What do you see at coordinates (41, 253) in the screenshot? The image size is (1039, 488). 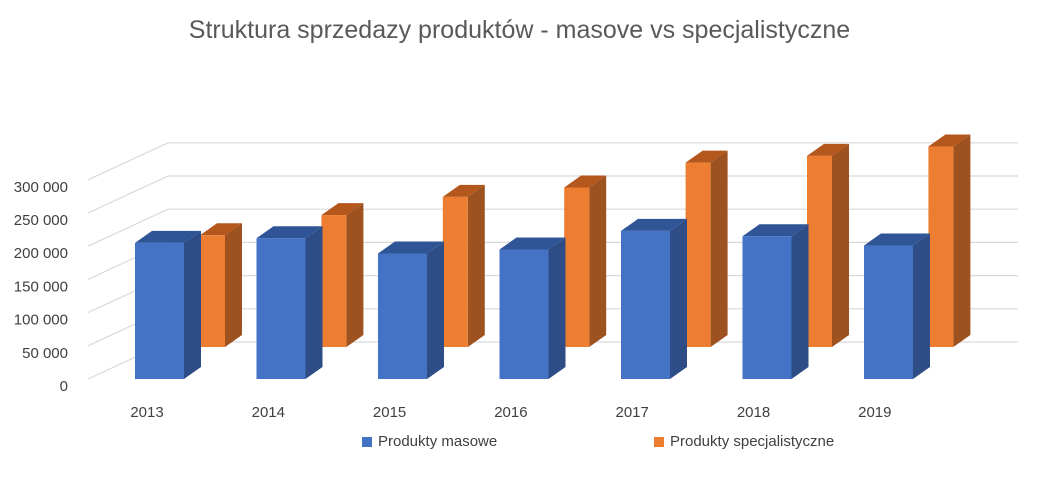 I see `y-tick-label: 200 000` at bounding box center [41, 253].